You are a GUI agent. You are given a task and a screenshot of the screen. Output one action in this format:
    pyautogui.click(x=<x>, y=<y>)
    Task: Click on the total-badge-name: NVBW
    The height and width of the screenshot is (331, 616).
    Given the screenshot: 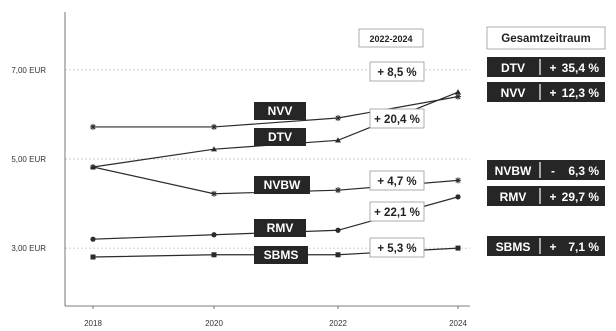 What is the action you would take?
    pyautogui.click(x=513, y=171)
    